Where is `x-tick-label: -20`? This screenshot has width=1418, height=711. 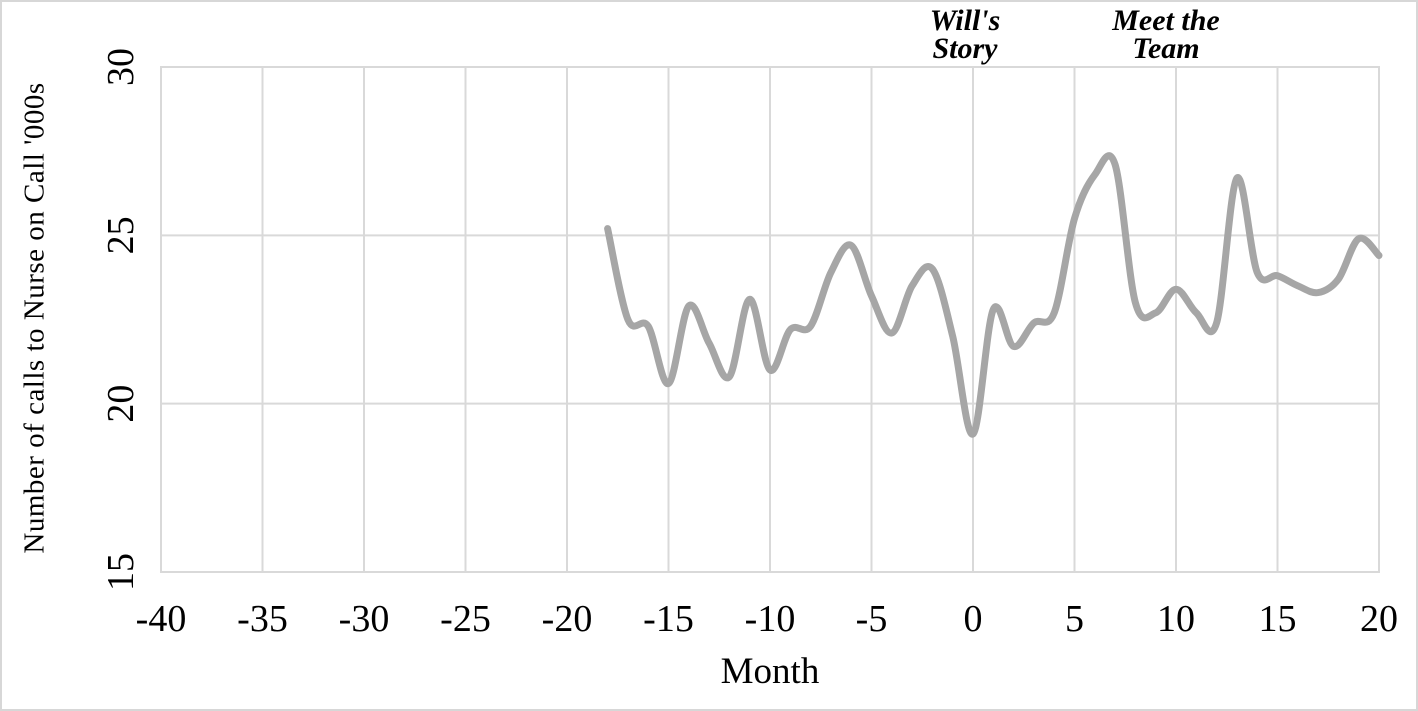
x-tick-label: -20 is located at coordinates (567, 619).